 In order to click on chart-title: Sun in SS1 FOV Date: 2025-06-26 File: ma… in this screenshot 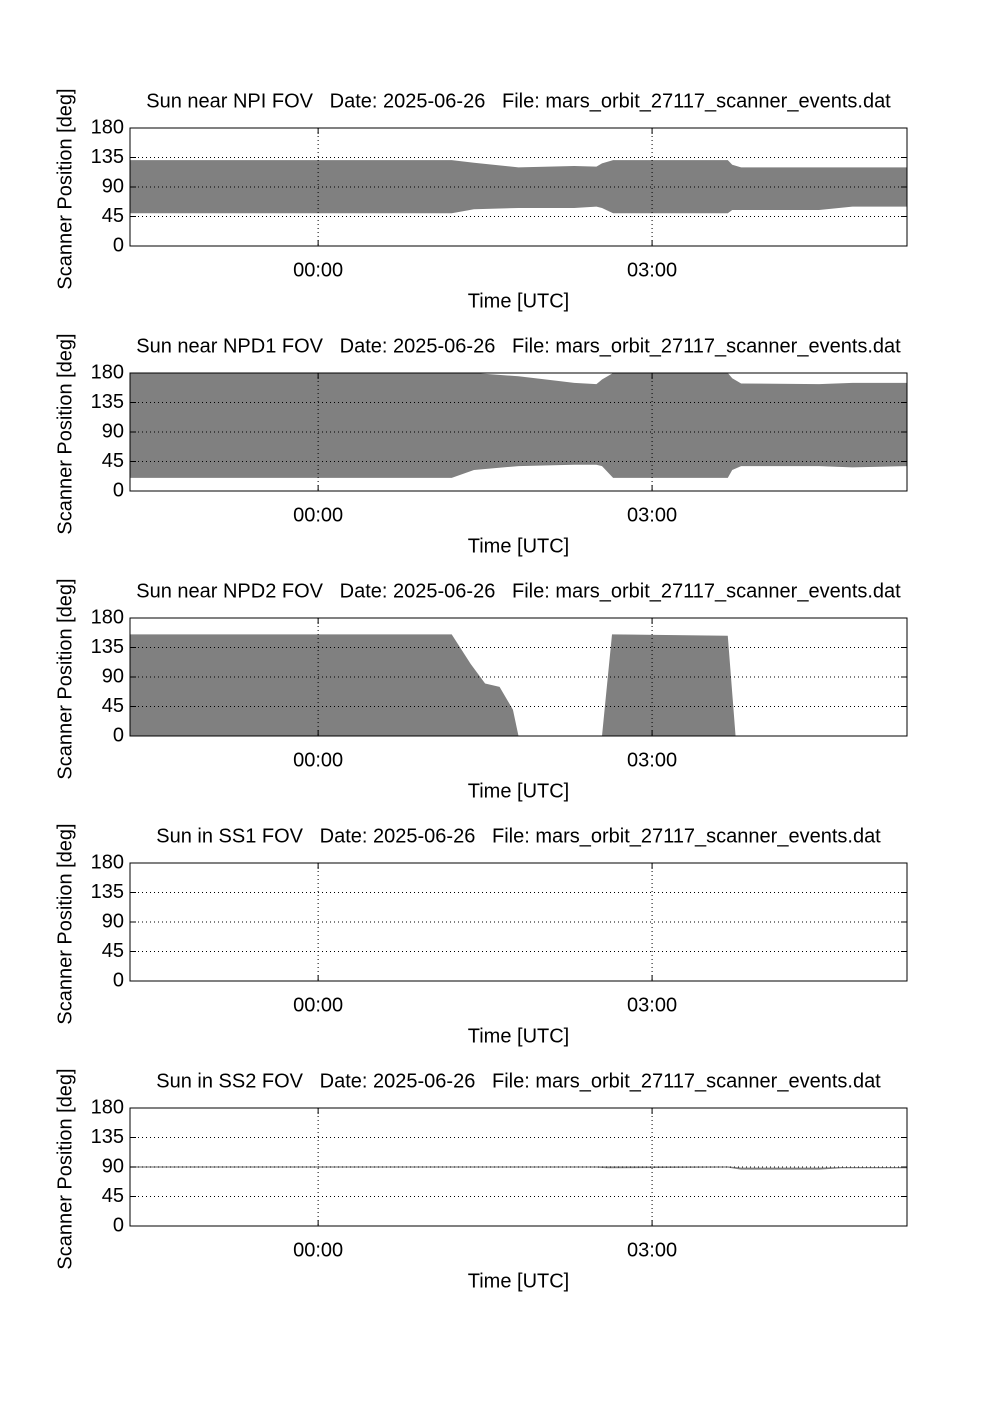, I will do `click(518, 836)`.